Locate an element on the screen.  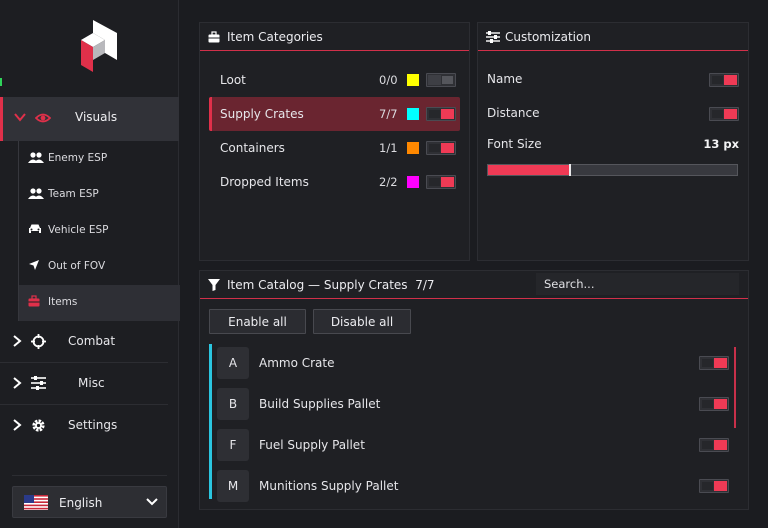
us-flag-icon is located at coordinates (36, 502).